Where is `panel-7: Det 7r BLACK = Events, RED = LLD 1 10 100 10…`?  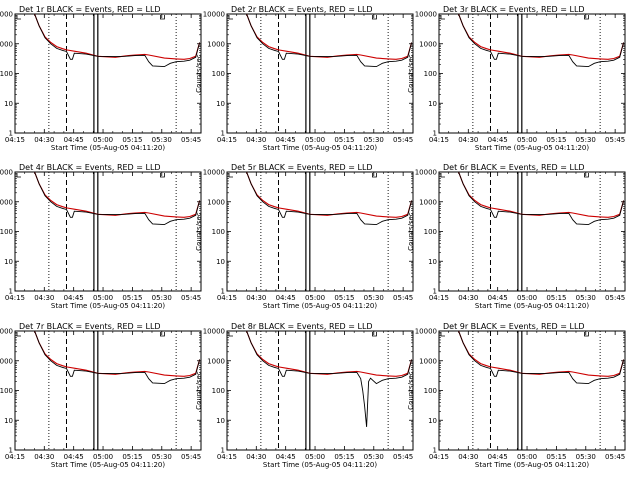
panel-7: Det 7r BLACK = Events, RED = LLD 1 10 100 10… is located at coordinates (101, 395).